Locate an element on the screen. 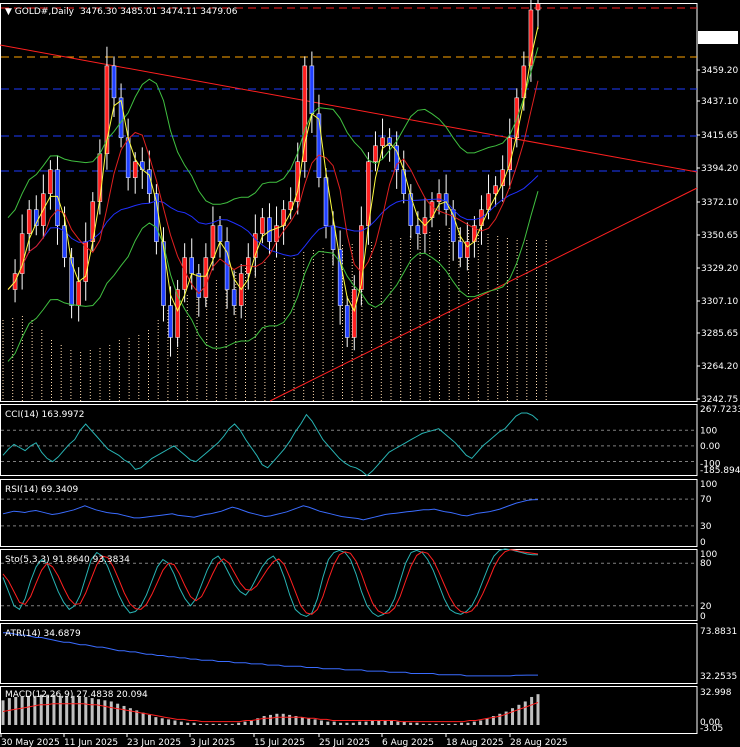  cci-axis-label: -100 is located at coordinates (710, 465).